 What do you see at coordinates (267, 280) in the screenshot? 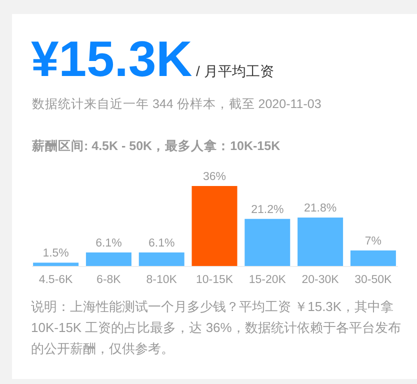
I see `x-tick-label: 15-20K` at bounding box center [267, 280].